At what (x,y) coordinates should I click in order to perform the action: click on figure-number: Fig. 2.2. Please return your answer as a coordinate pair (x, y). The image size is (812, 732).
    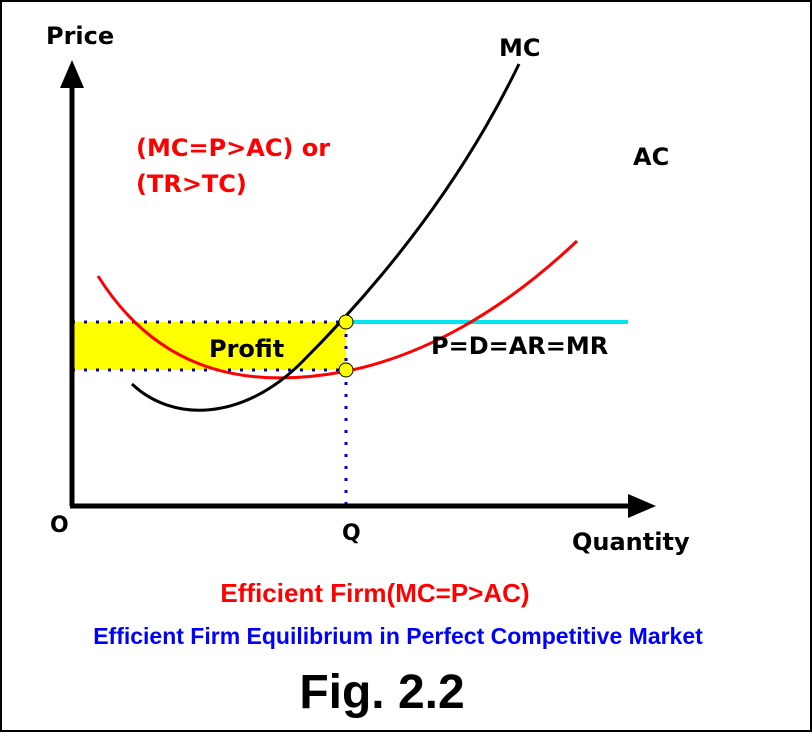
    Looking at the image, I should click on (381, 692).